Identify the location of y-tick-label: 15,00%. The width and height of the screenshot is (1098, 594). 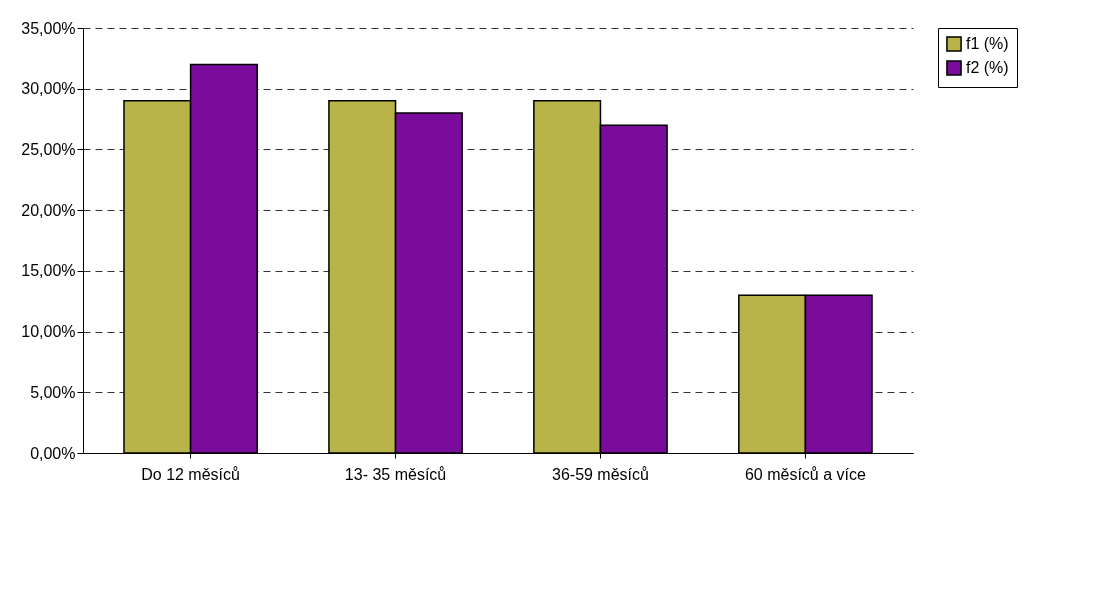
(48, 271).